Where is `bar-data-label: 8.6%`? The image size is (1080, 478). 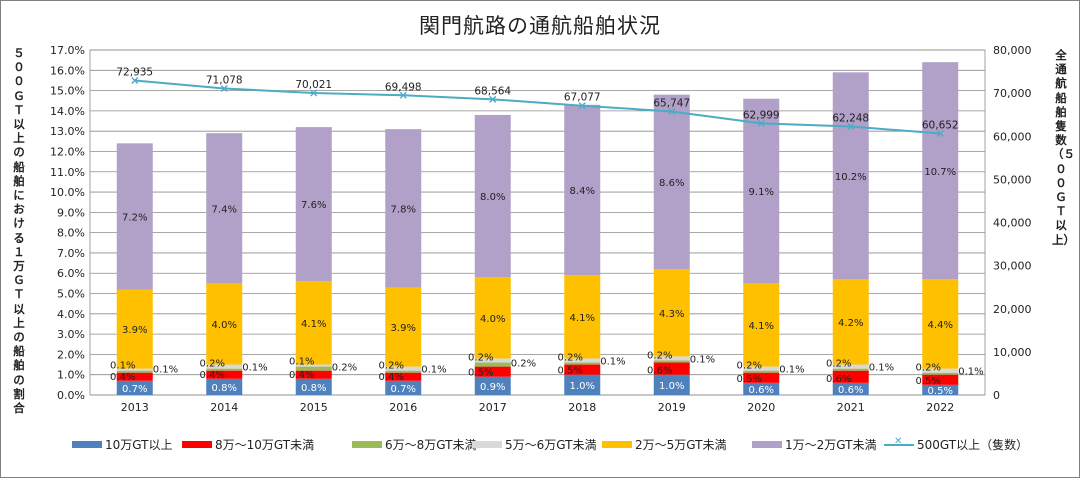
bar-data-label: 8.6% is located at coordinates (671, 183).